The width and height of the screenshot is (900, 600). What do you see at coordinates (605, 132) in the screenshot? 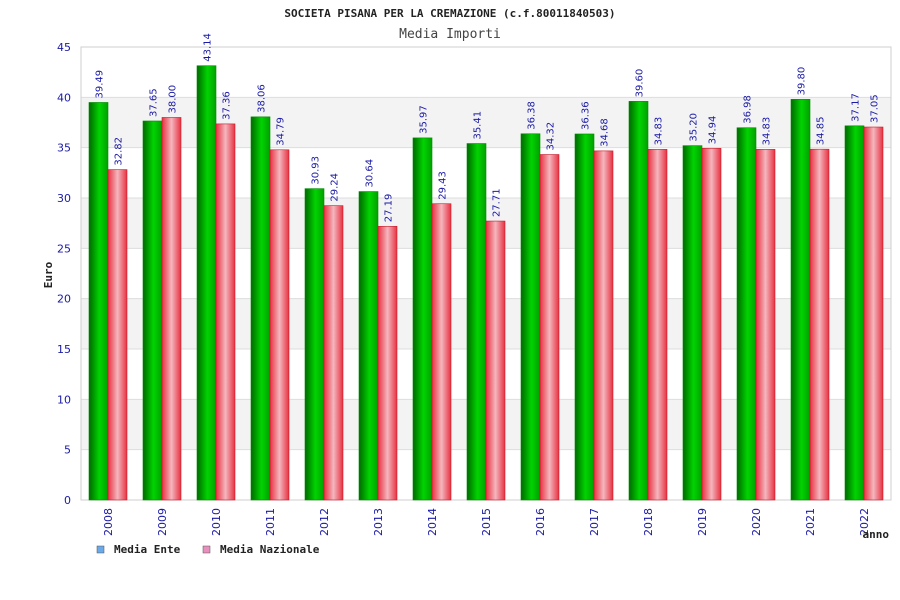
I see `data-label: 34.68` at bounding box center [605, 132].